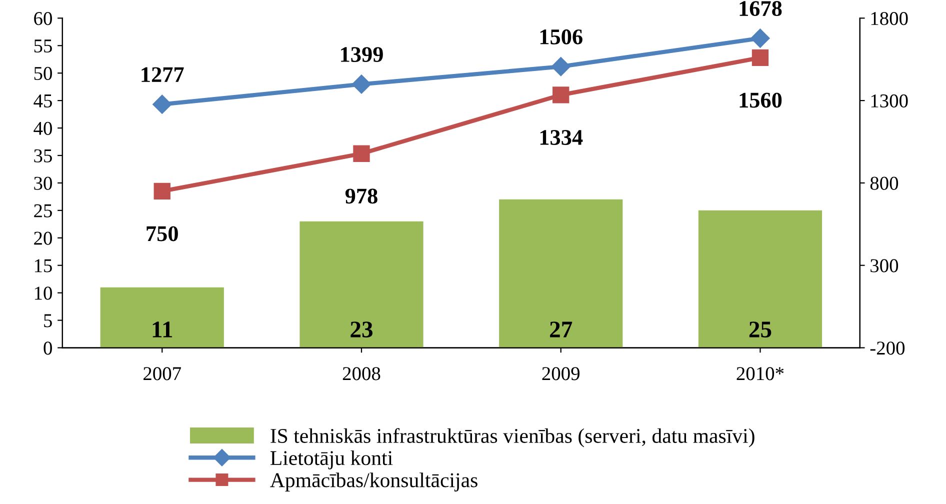 The height and width of the screenshot is (504, 946). What do you see at coordinates (43, 293) in the screenshot?
I see `y-tick-label: 10` at bounding box center [43, 293].